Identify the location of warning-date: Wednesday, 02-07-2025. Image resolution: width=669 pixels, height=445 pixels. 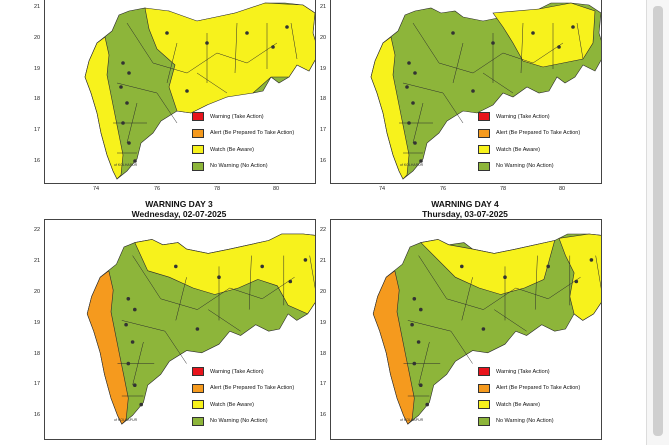
(179, 213).